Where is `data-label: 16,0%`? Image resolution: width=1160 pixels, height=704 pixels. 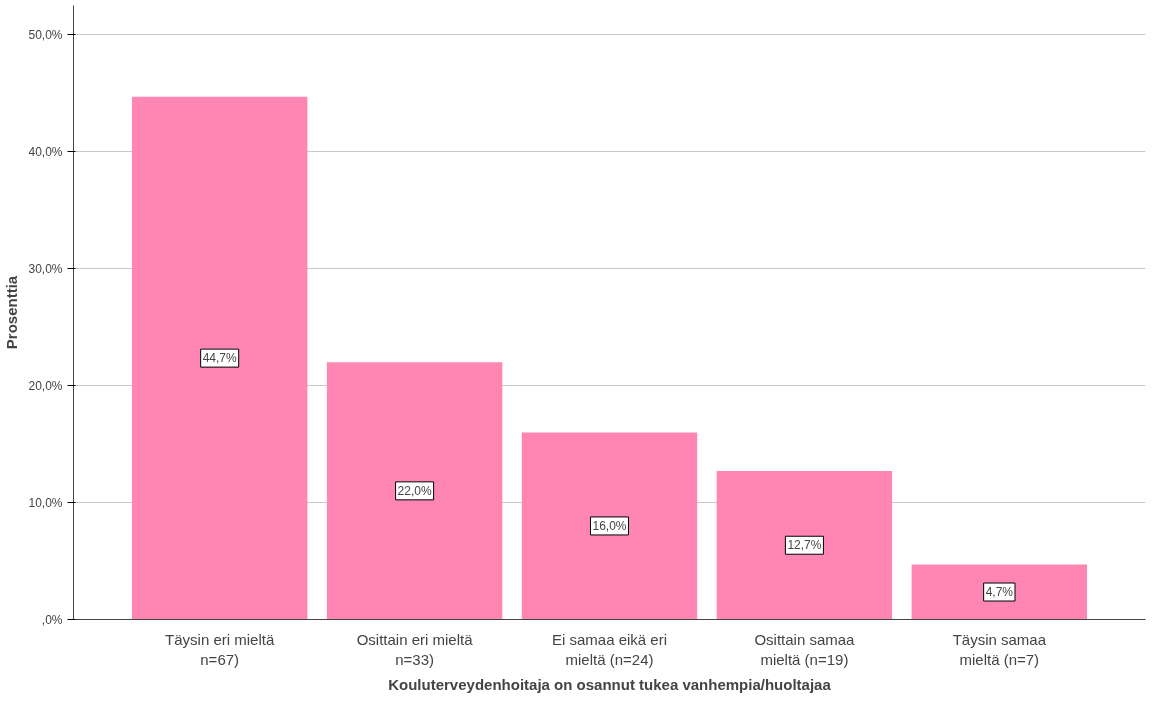
data-label: 16,0% is located at coordinates (609, 525).